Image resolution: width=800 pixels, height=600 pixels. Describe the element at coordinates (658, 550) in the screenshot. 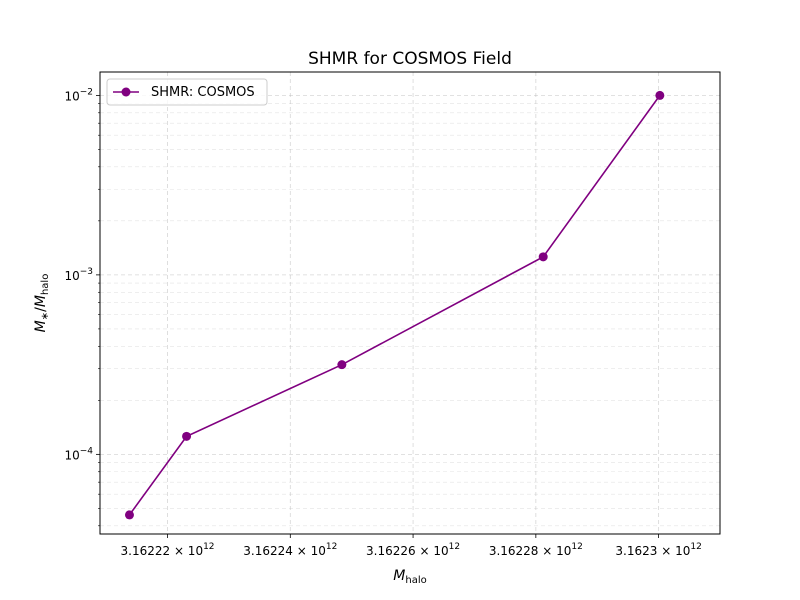

I see `x-tick-label: 3.1623 × 1012` at that location.